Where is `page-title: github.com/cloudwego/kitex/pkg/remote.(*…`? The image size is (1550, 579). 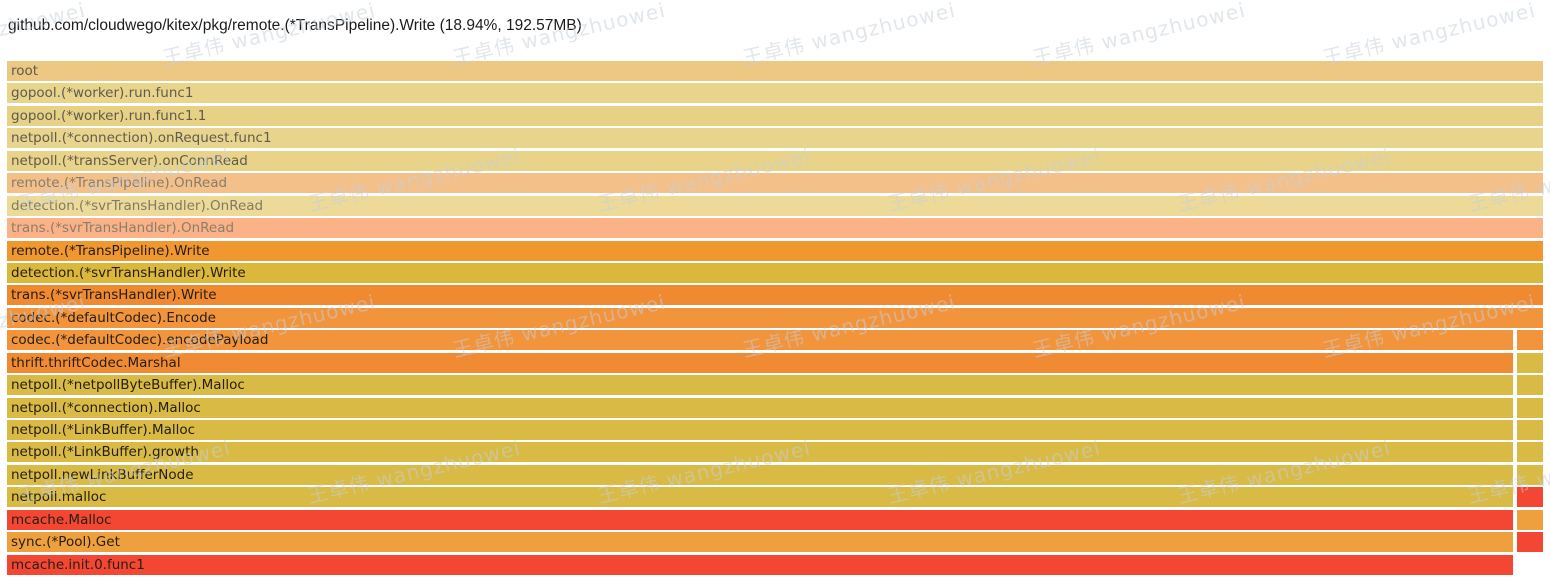 page-title: github.com/cloudwego/kitex/pkg/remote.(*… is located at coordinates (295, 25).